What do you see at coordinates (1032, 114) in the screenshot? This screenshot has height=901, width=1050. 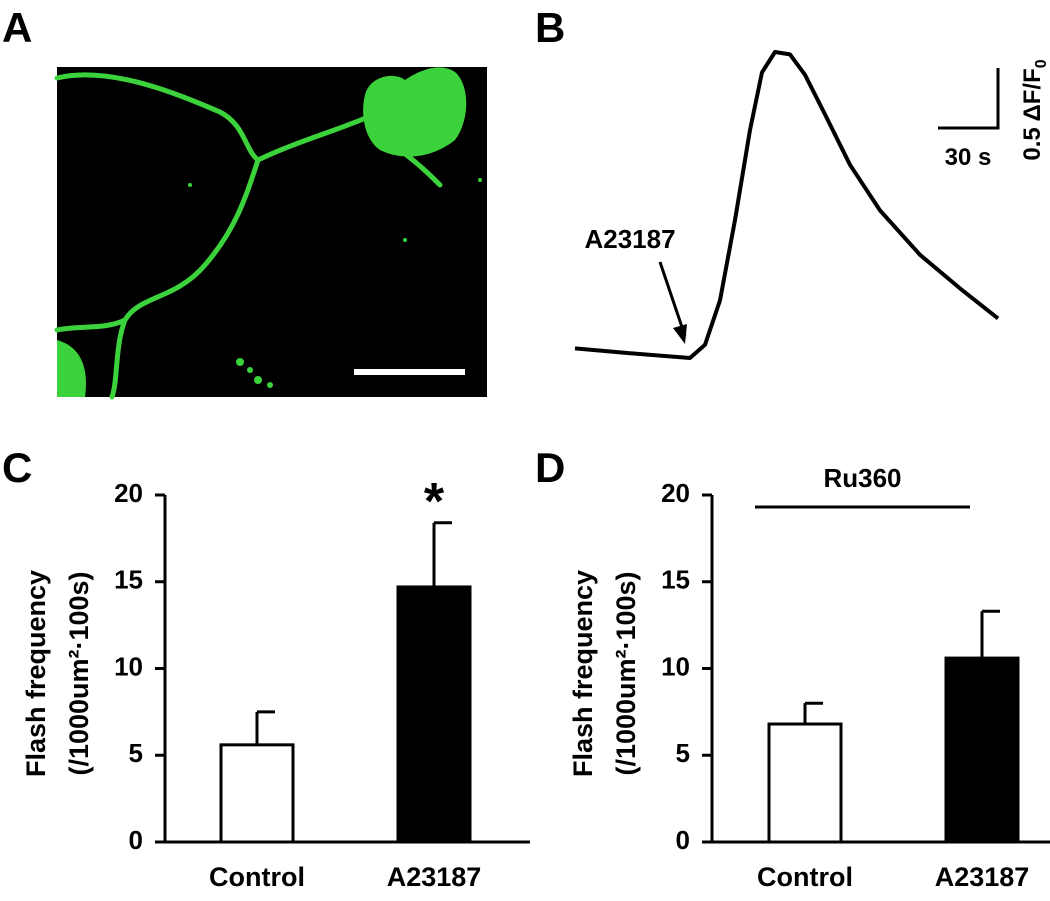 I see `scale-y-label-main: 0.5 ΔF/F` at bounding box center [1032, 114].